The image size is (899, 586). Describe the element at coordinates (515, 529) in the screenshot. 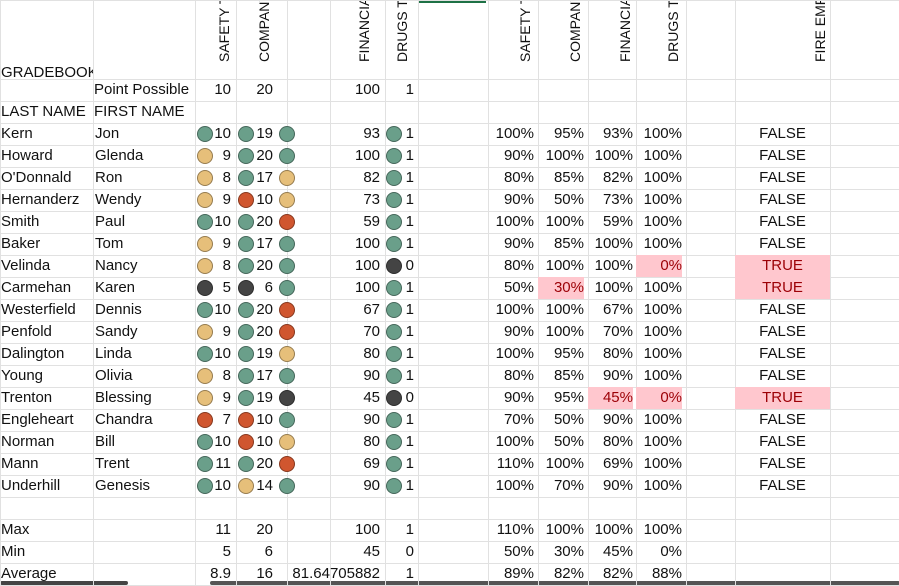

I see `stat-safety-pct: 110%` at that location.